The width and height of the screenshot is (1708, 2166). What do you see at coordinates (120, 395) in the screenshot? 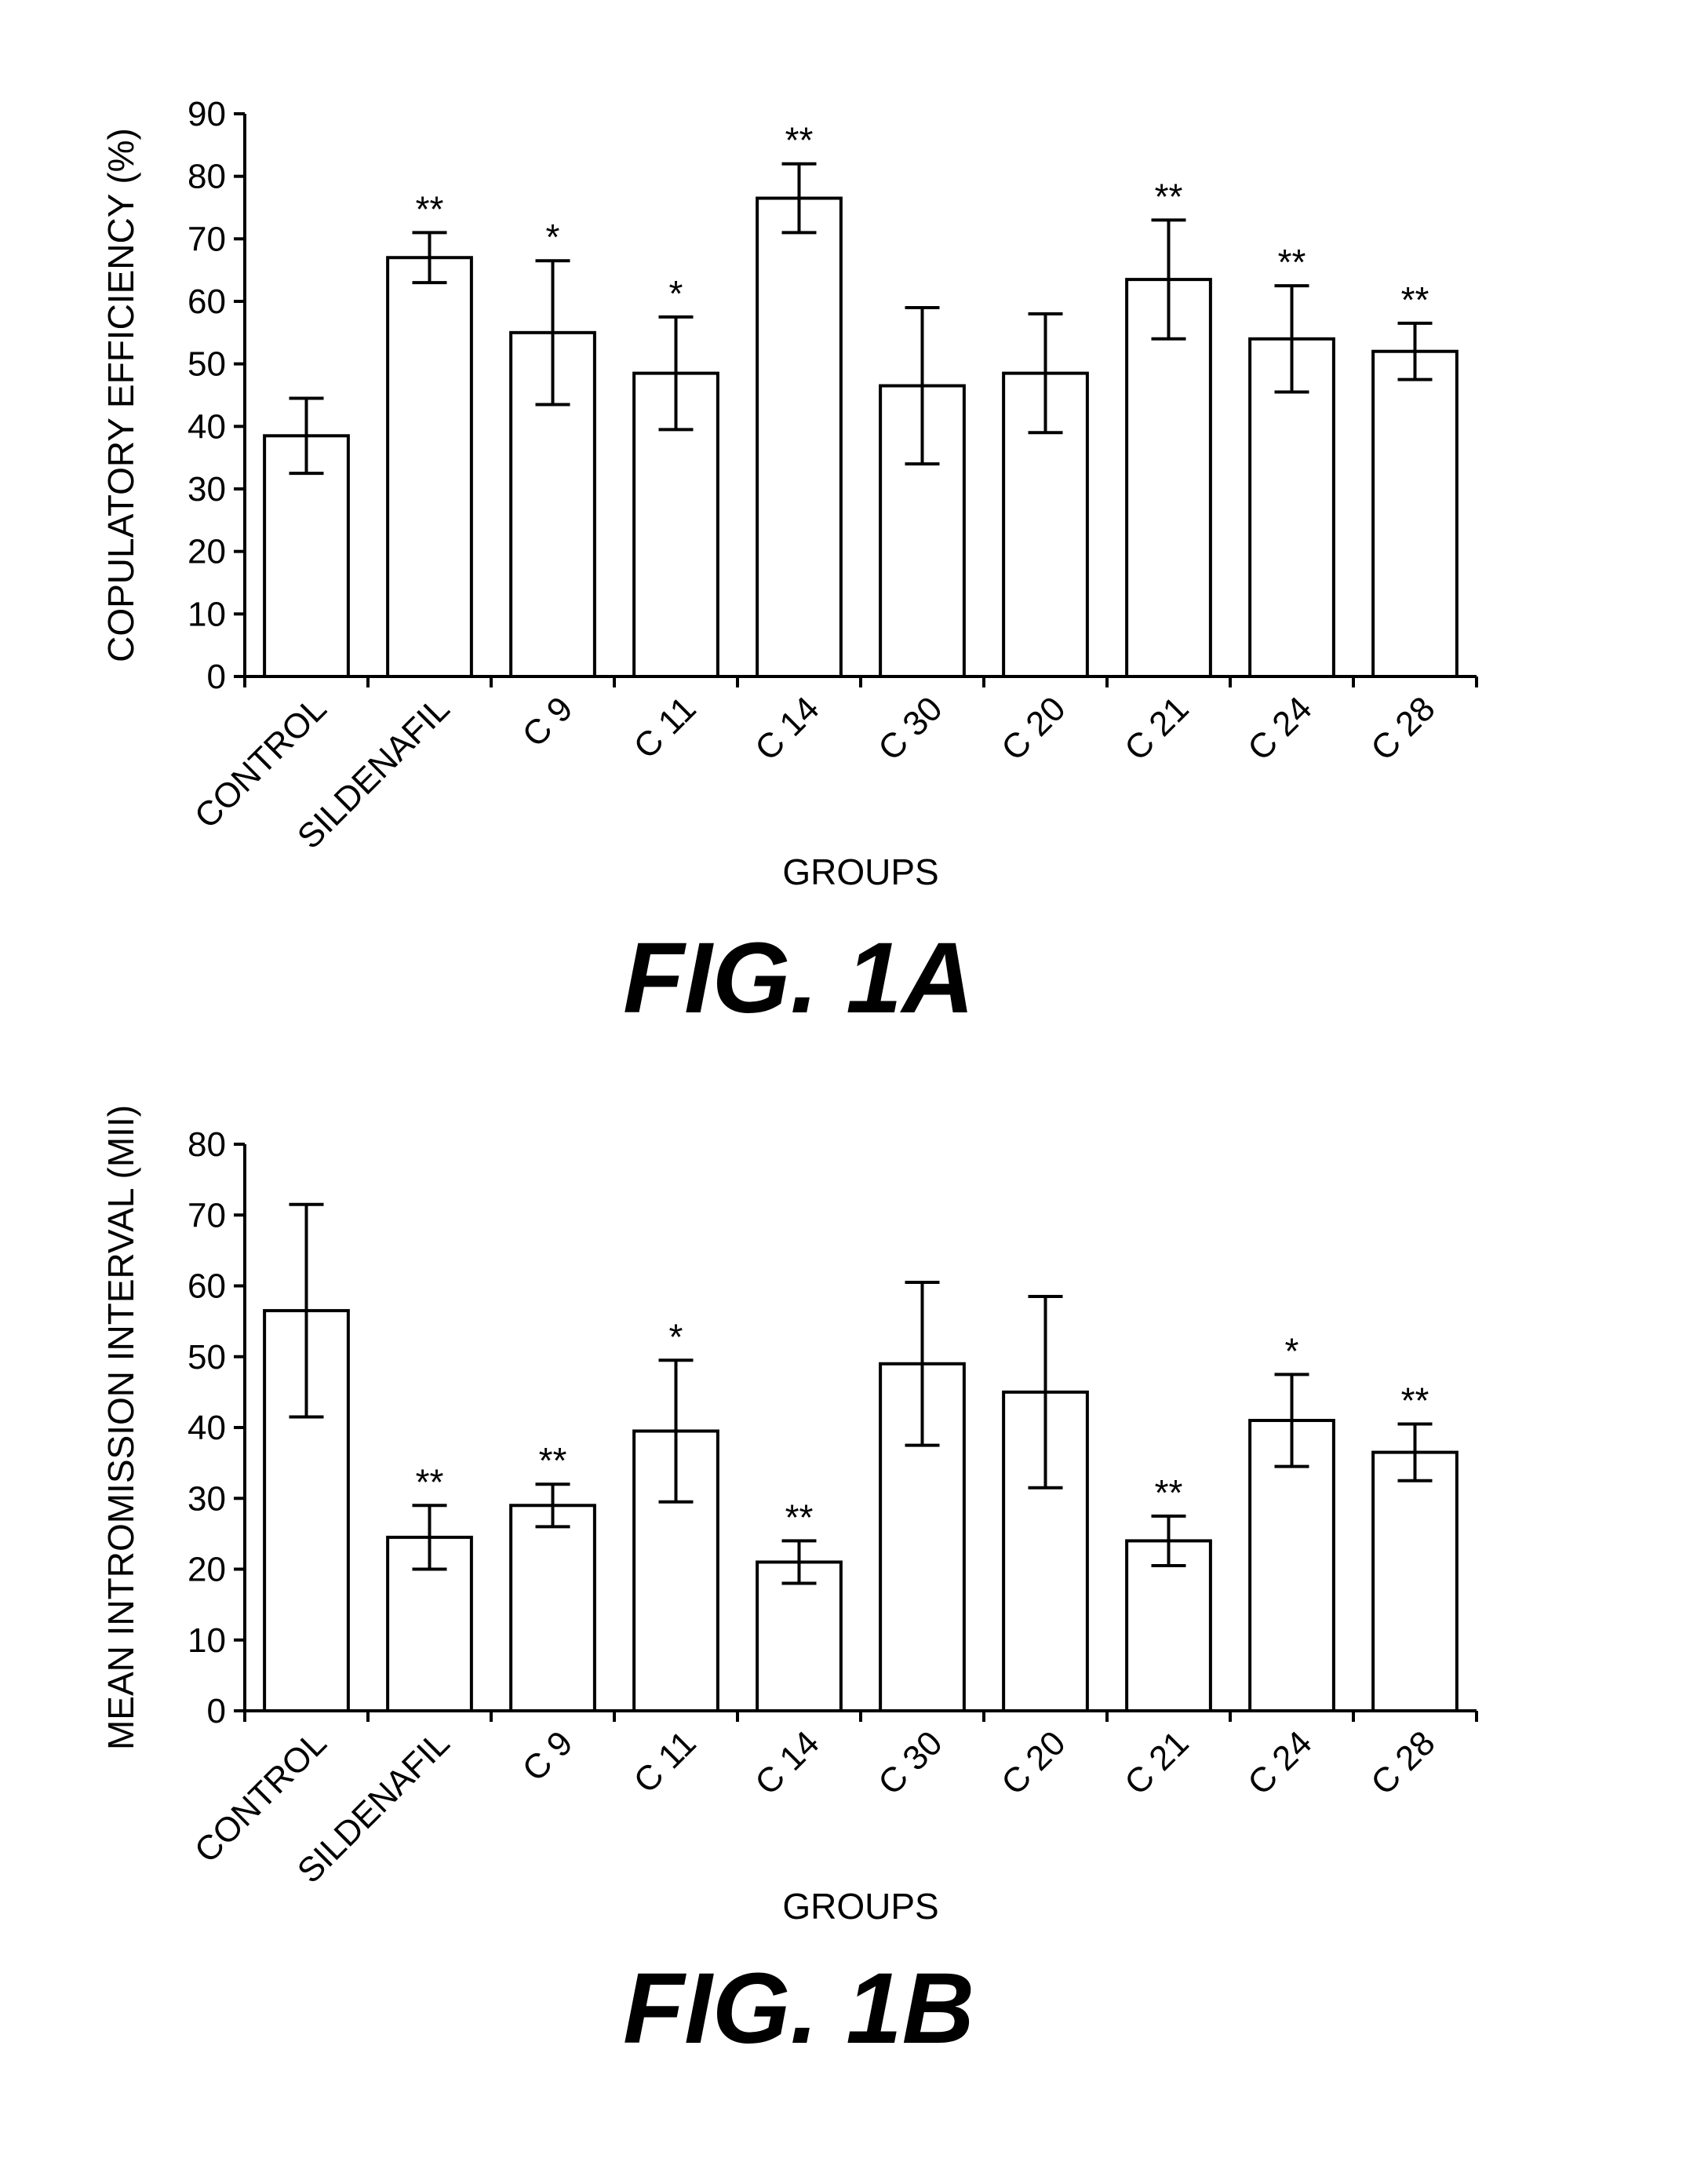
I see `y-axis-title: COPULATORY EFFICIENCY (%)` at bounding box center [120, 395].